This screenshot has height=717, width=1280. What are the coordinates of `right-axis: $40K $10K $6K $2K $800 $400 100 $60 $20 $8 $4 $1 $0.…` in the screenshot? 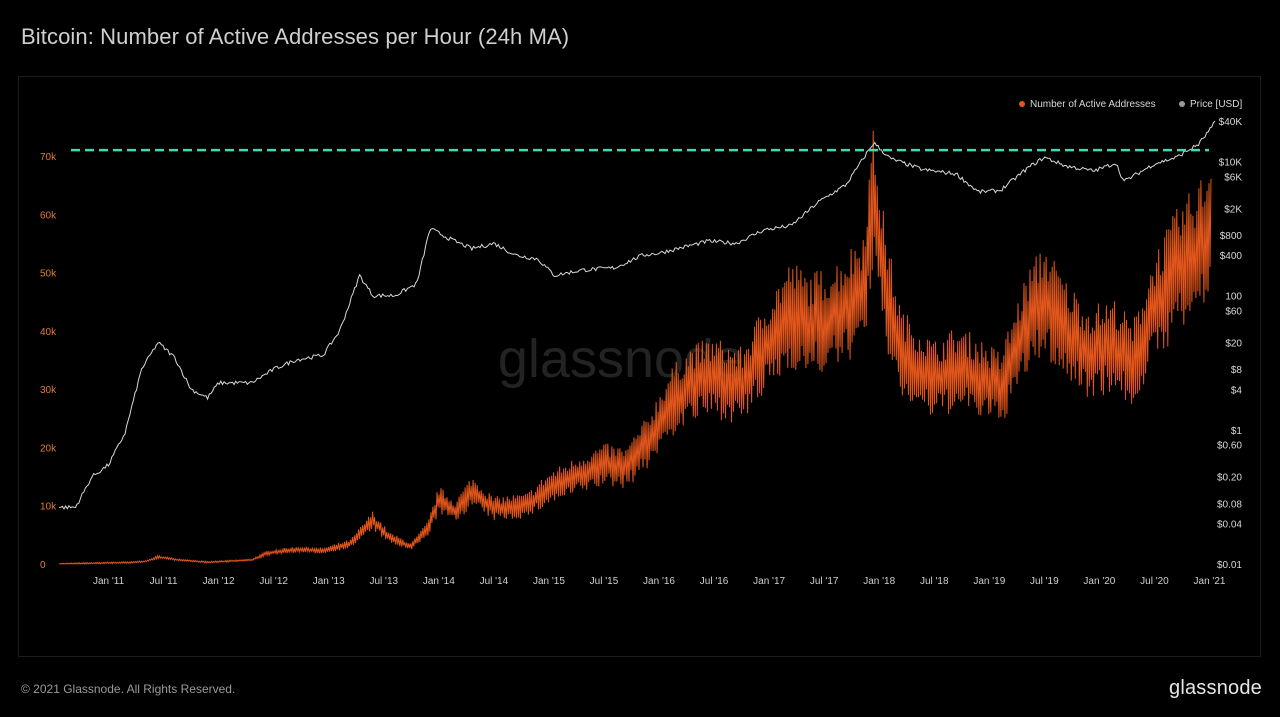 It's located at (1229, 344).